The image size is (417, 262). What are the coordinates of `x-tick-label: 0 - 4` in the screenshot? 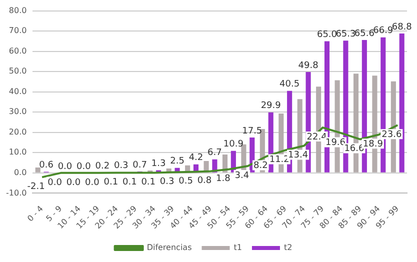 It's located at (35, 214).